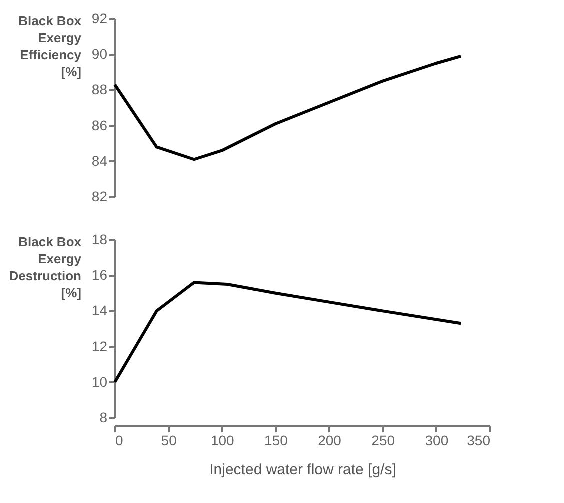 This screenshot has height=503, width=564. I want to click on x-axis-title: Injected water flow rate [g/s], so click(303, 470).